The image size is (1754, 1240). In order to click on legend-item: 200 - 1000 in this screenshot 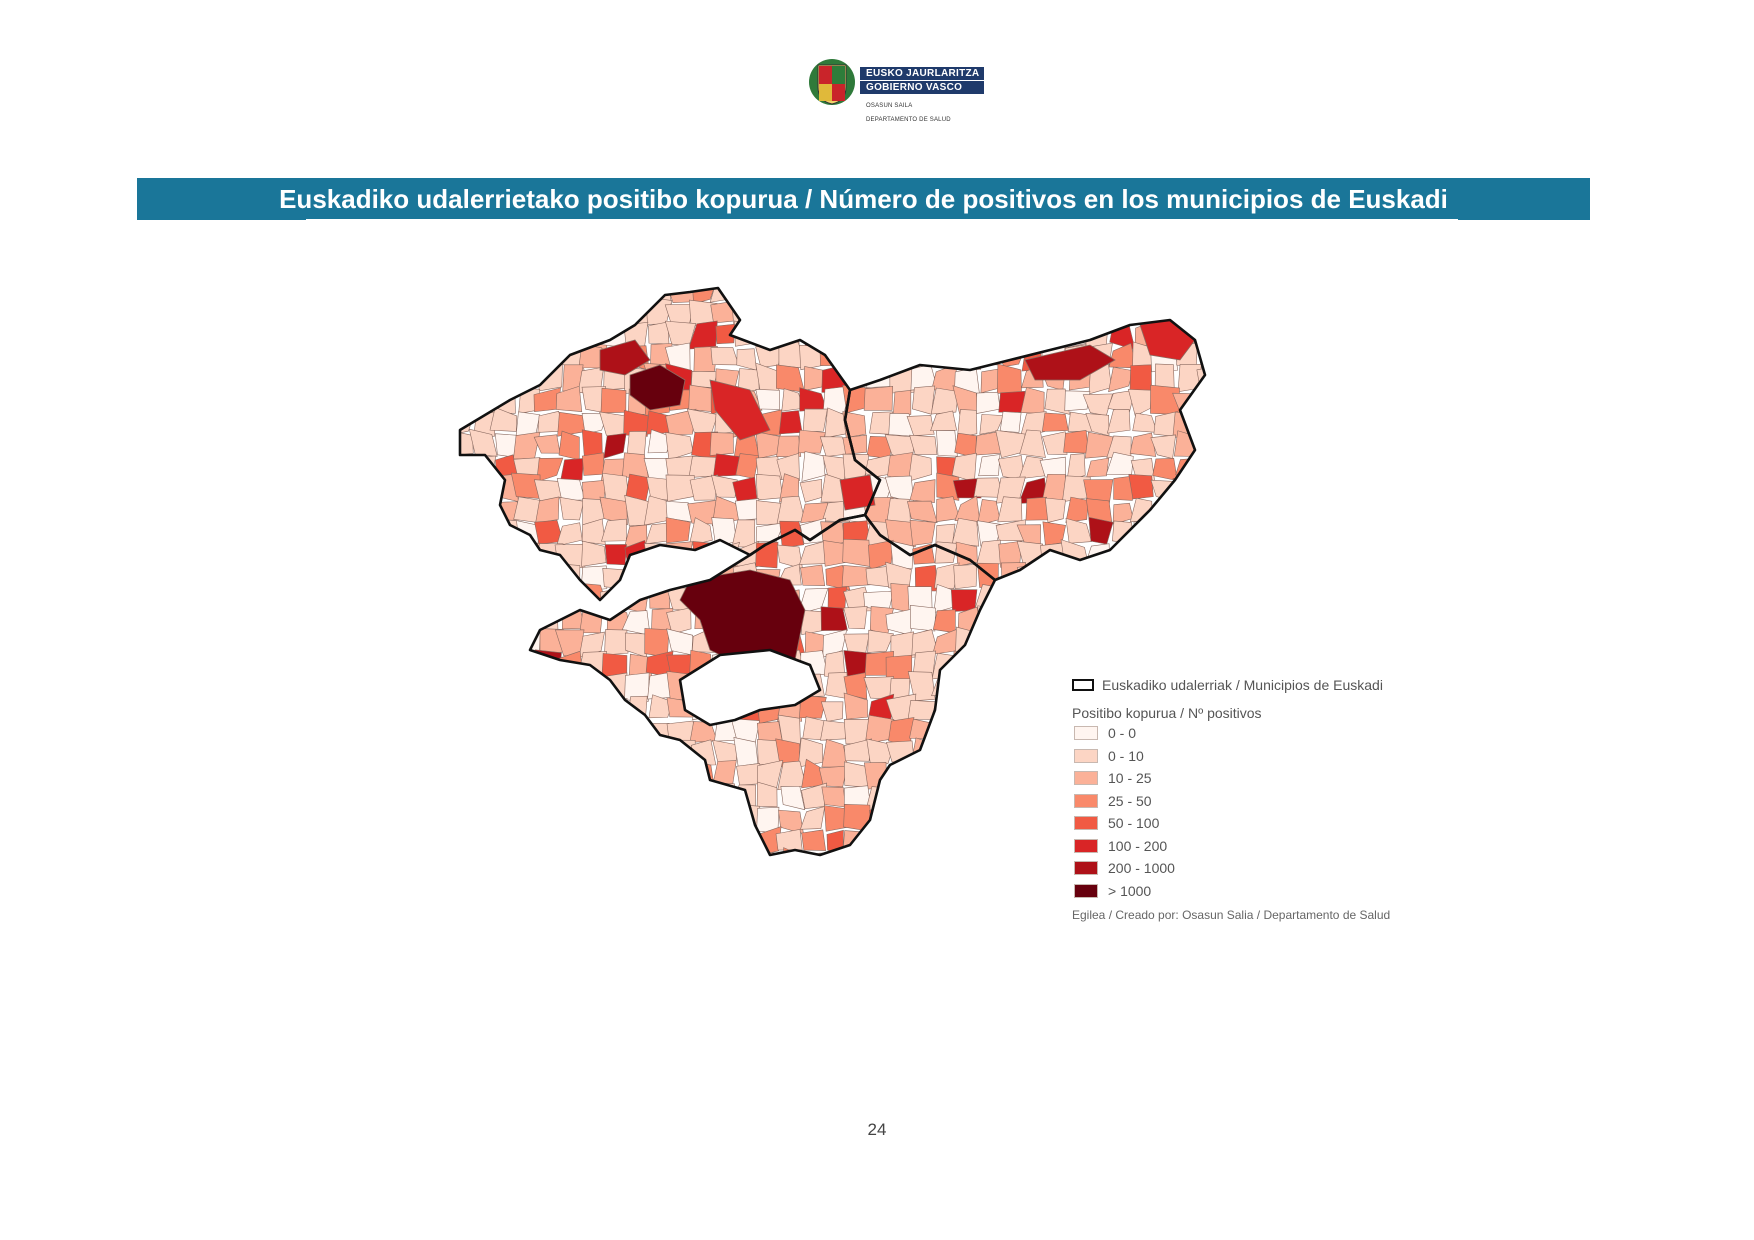, I will do `click(1237, 868)`.